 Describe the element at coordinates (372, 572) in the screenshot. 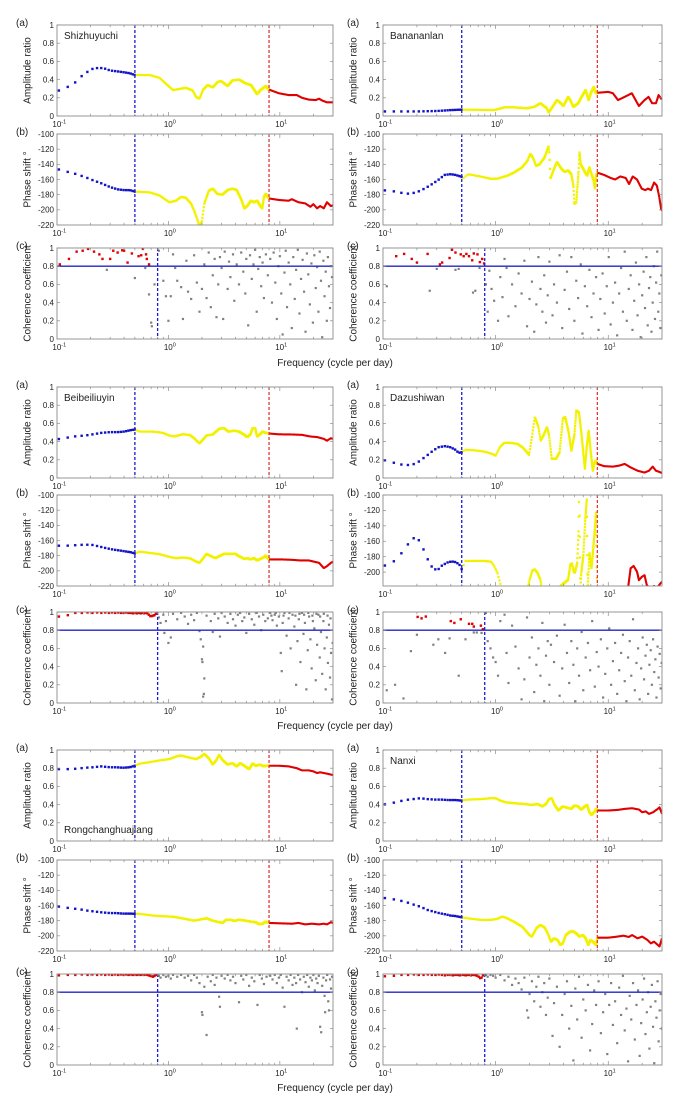

I see `y-tick-label: -200` at that location.